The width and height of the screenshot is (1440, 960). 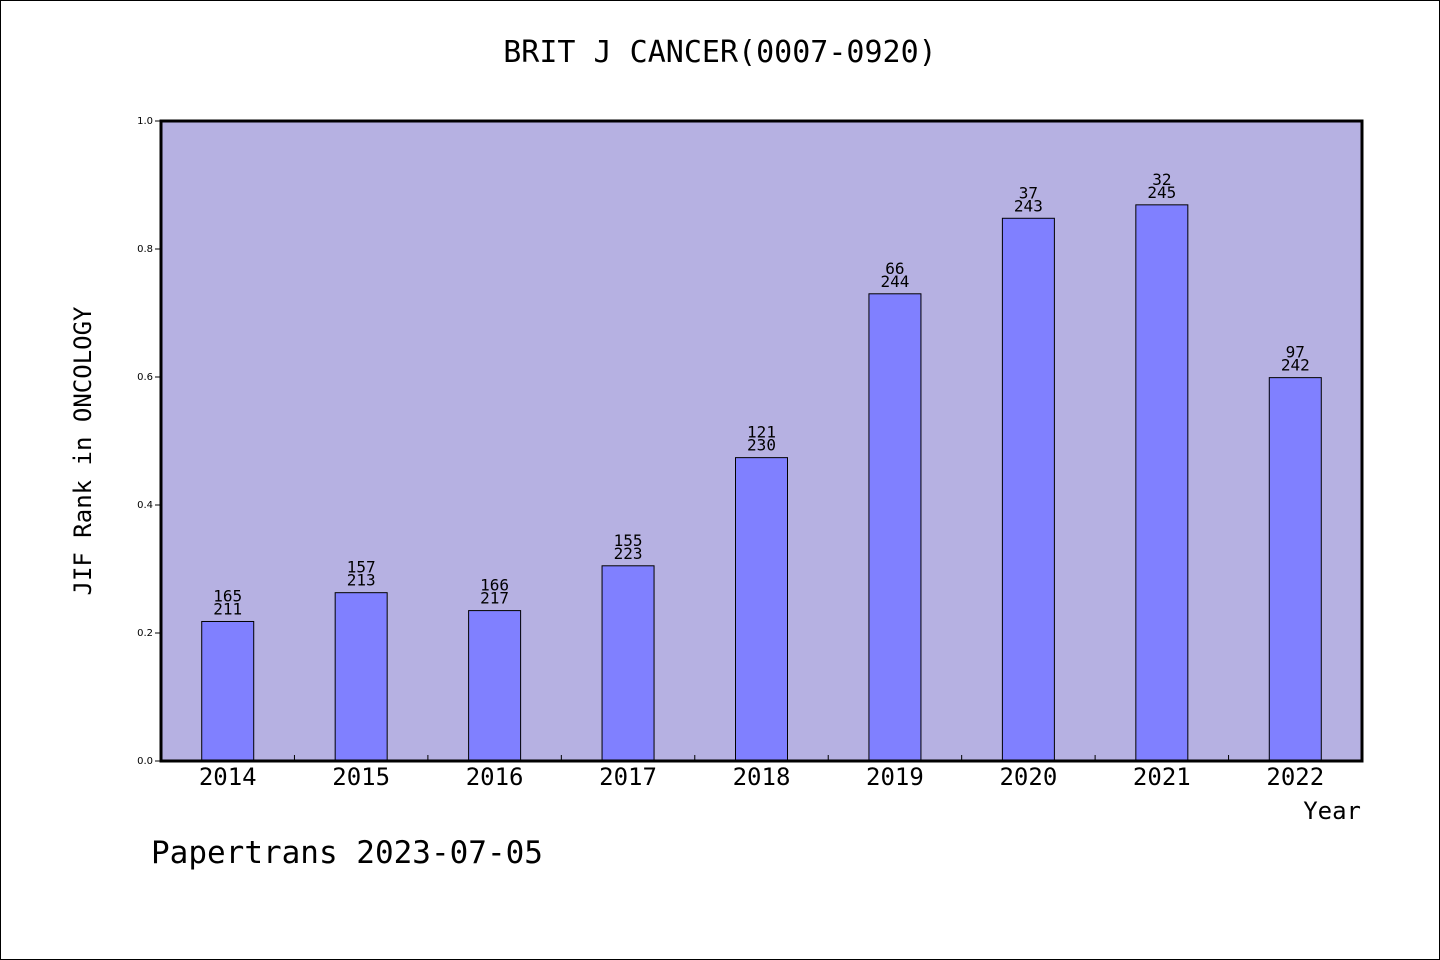 I want to click on data-label-total: 217, so click(x=494, y=598).